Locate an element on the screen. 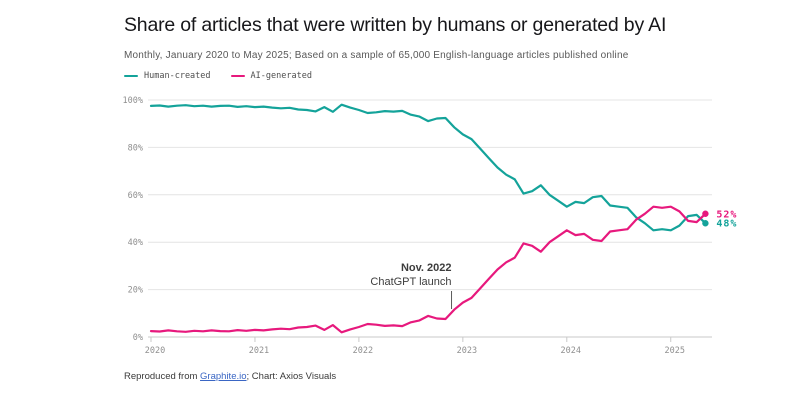 The width and height of the screenshot is (800, 400). source-prefix: Reproduced from is located at coordinates (162, 376).